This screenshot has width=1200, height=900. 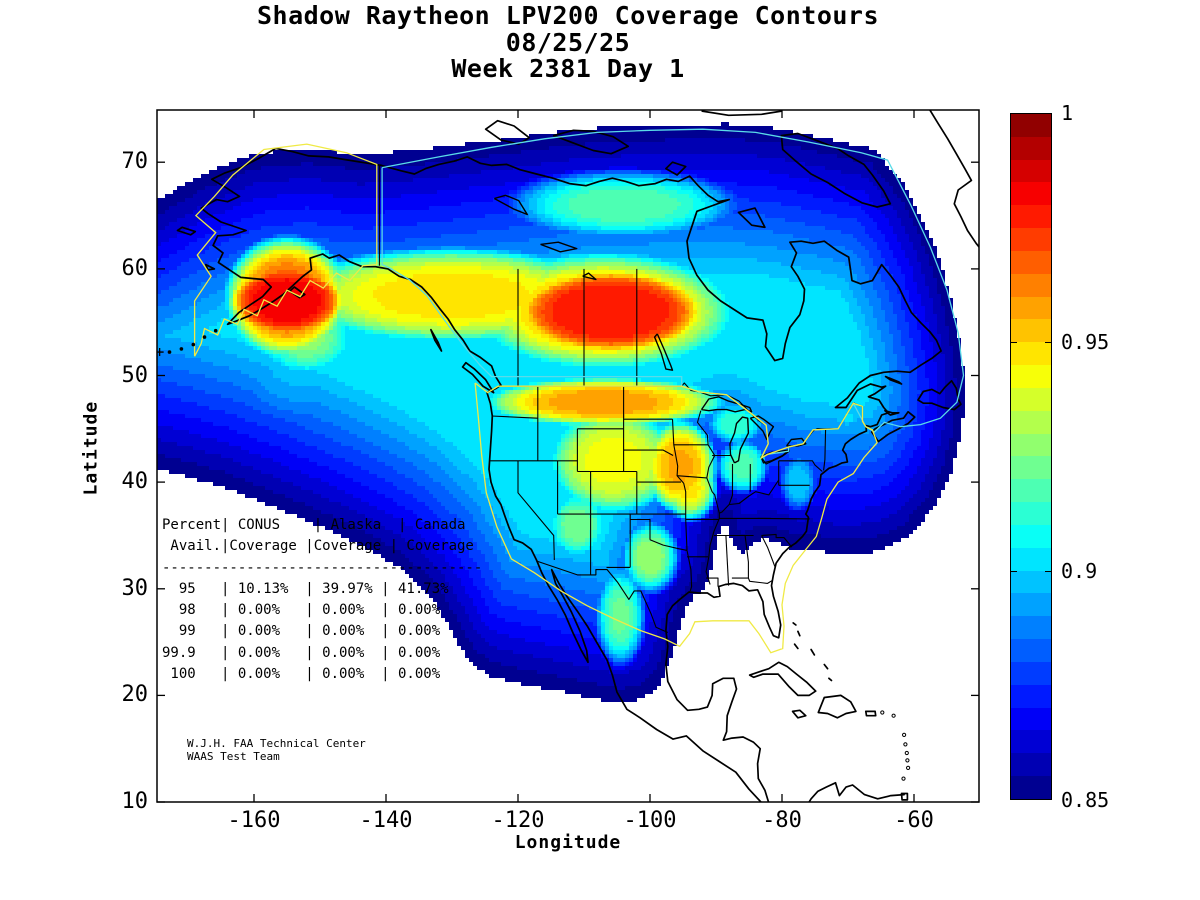 I want to click on colorbar, so click(x=1031, y=456).